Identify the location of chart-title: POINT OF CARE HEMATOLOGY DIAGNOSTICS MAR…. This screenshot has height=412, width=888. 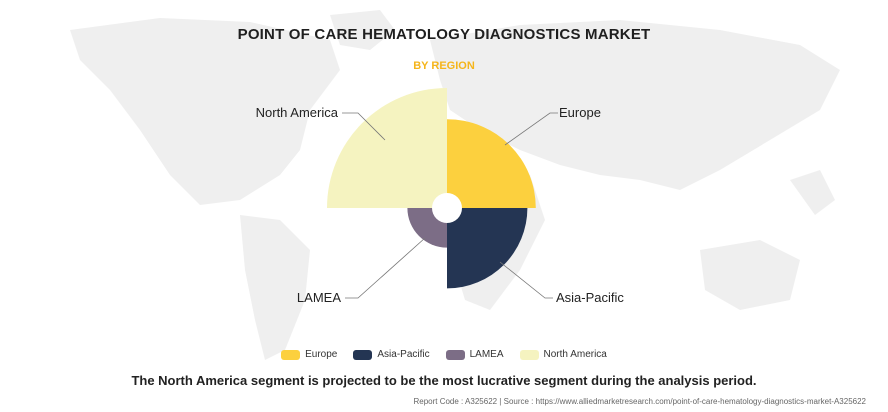
(444, 34).